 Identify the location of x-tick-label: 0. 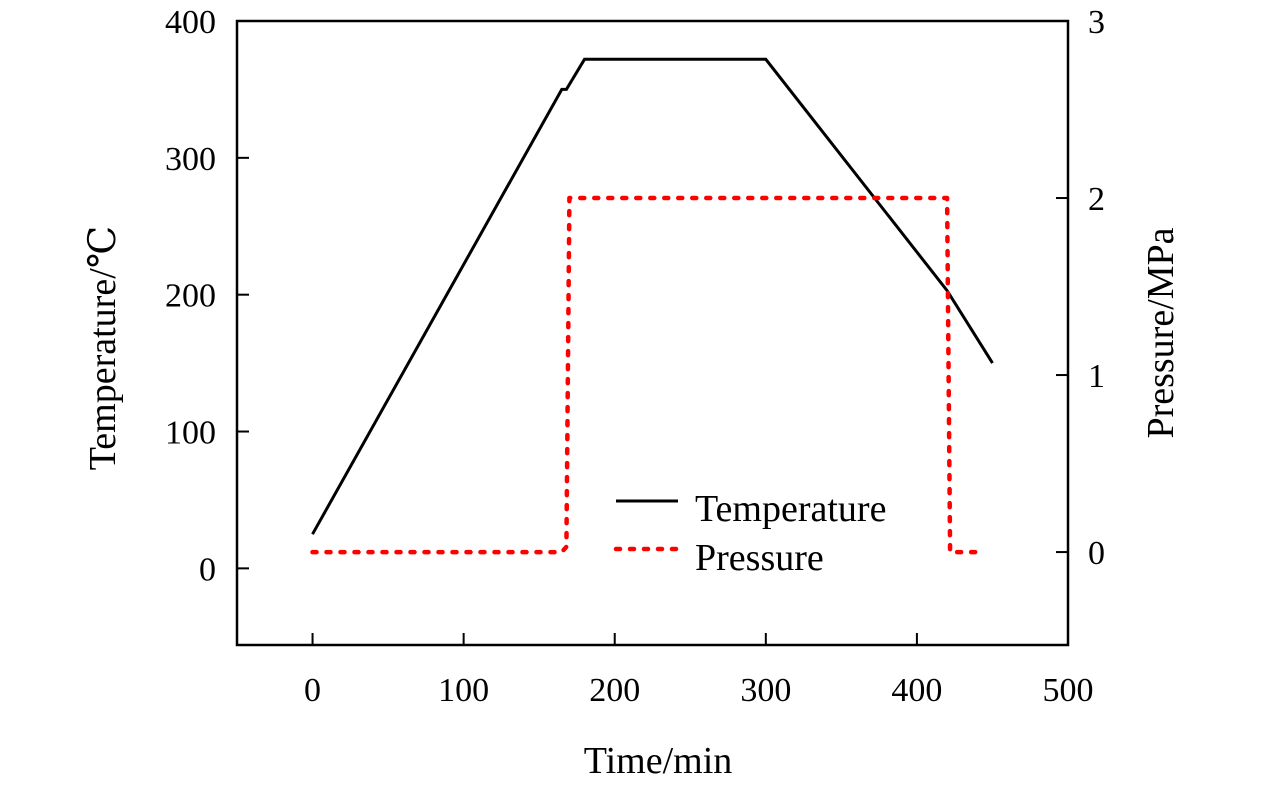
(312, 690).